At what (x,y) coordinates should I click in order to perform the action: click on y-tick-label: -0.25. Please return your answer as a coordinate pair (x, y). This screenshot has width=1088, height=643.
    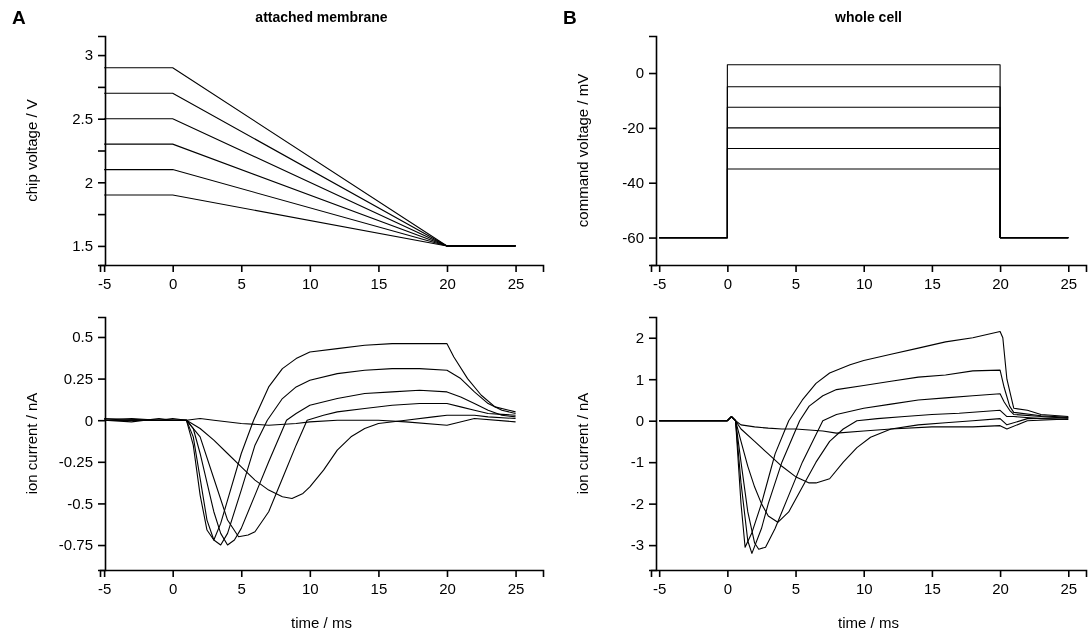
    Looking at the image, I should click on (75, 462).